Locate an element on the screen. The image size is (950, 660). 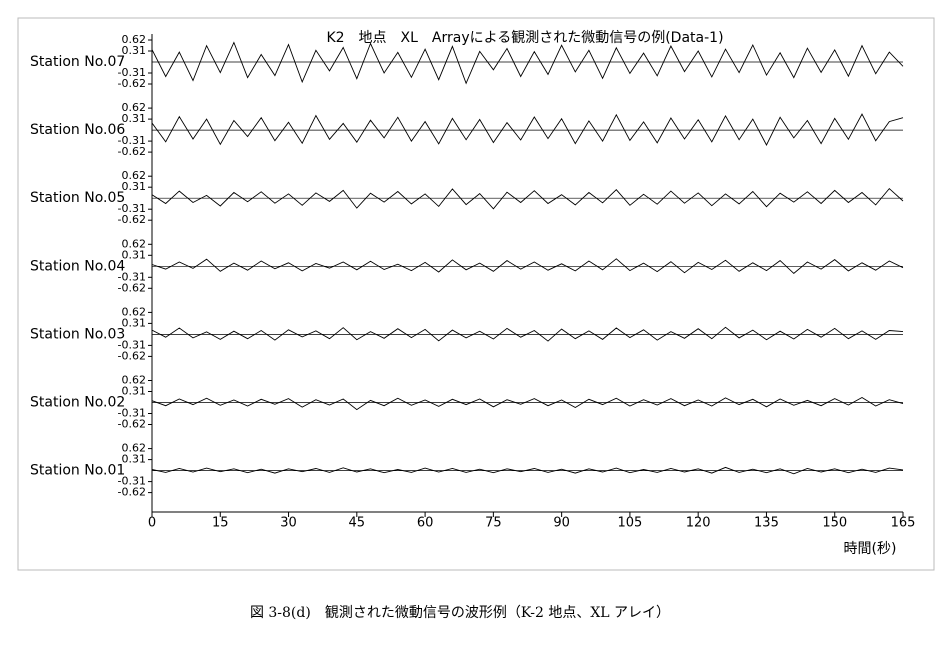
x-tick-label: 75 is located at coordinates (493, 523).